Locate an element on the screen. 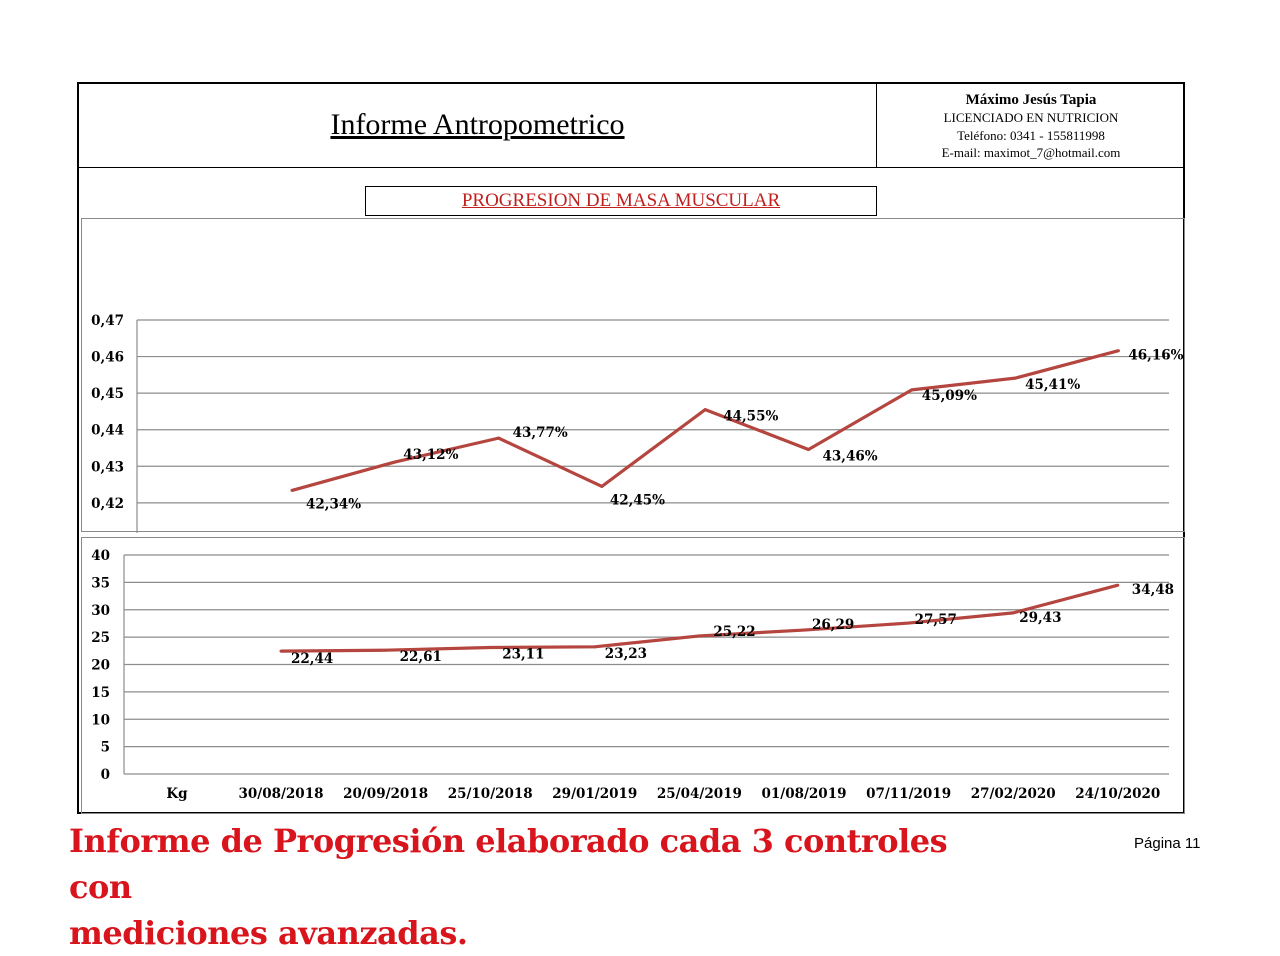  x-tick-label: 07/11/2019 is located at coordinates (908, 794).